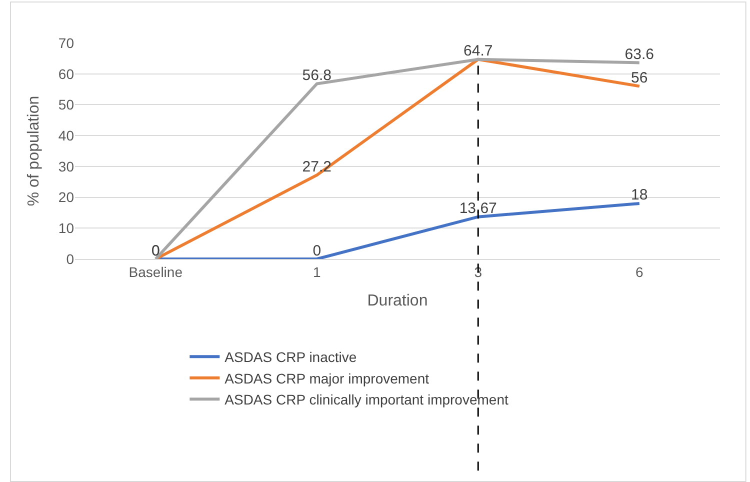 This screenshot has height=482, width=750. What do you see at coordinates (66, 228) in the screenshot?
I see `y-tick-label: 10` at bounding box center [66, 228].